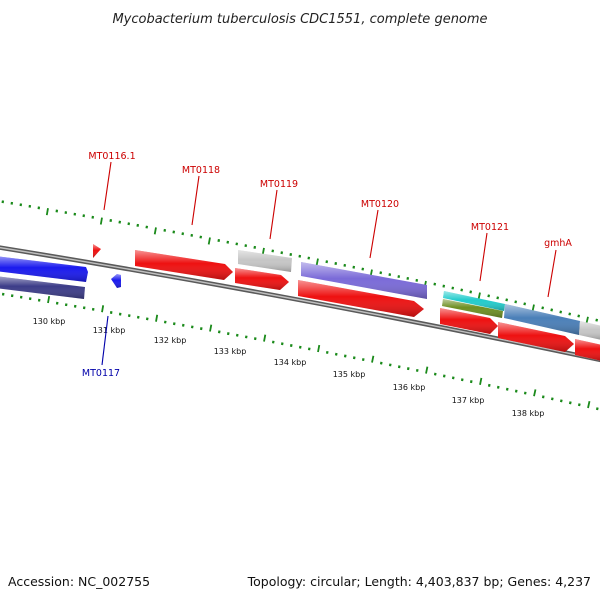 The width and height of the screenshot is (600, 600). What do you see at coordinates (380, 204) in the screenshot?
I see `gene-label-mt0120: MT0120` at bounding box center [380, 204].